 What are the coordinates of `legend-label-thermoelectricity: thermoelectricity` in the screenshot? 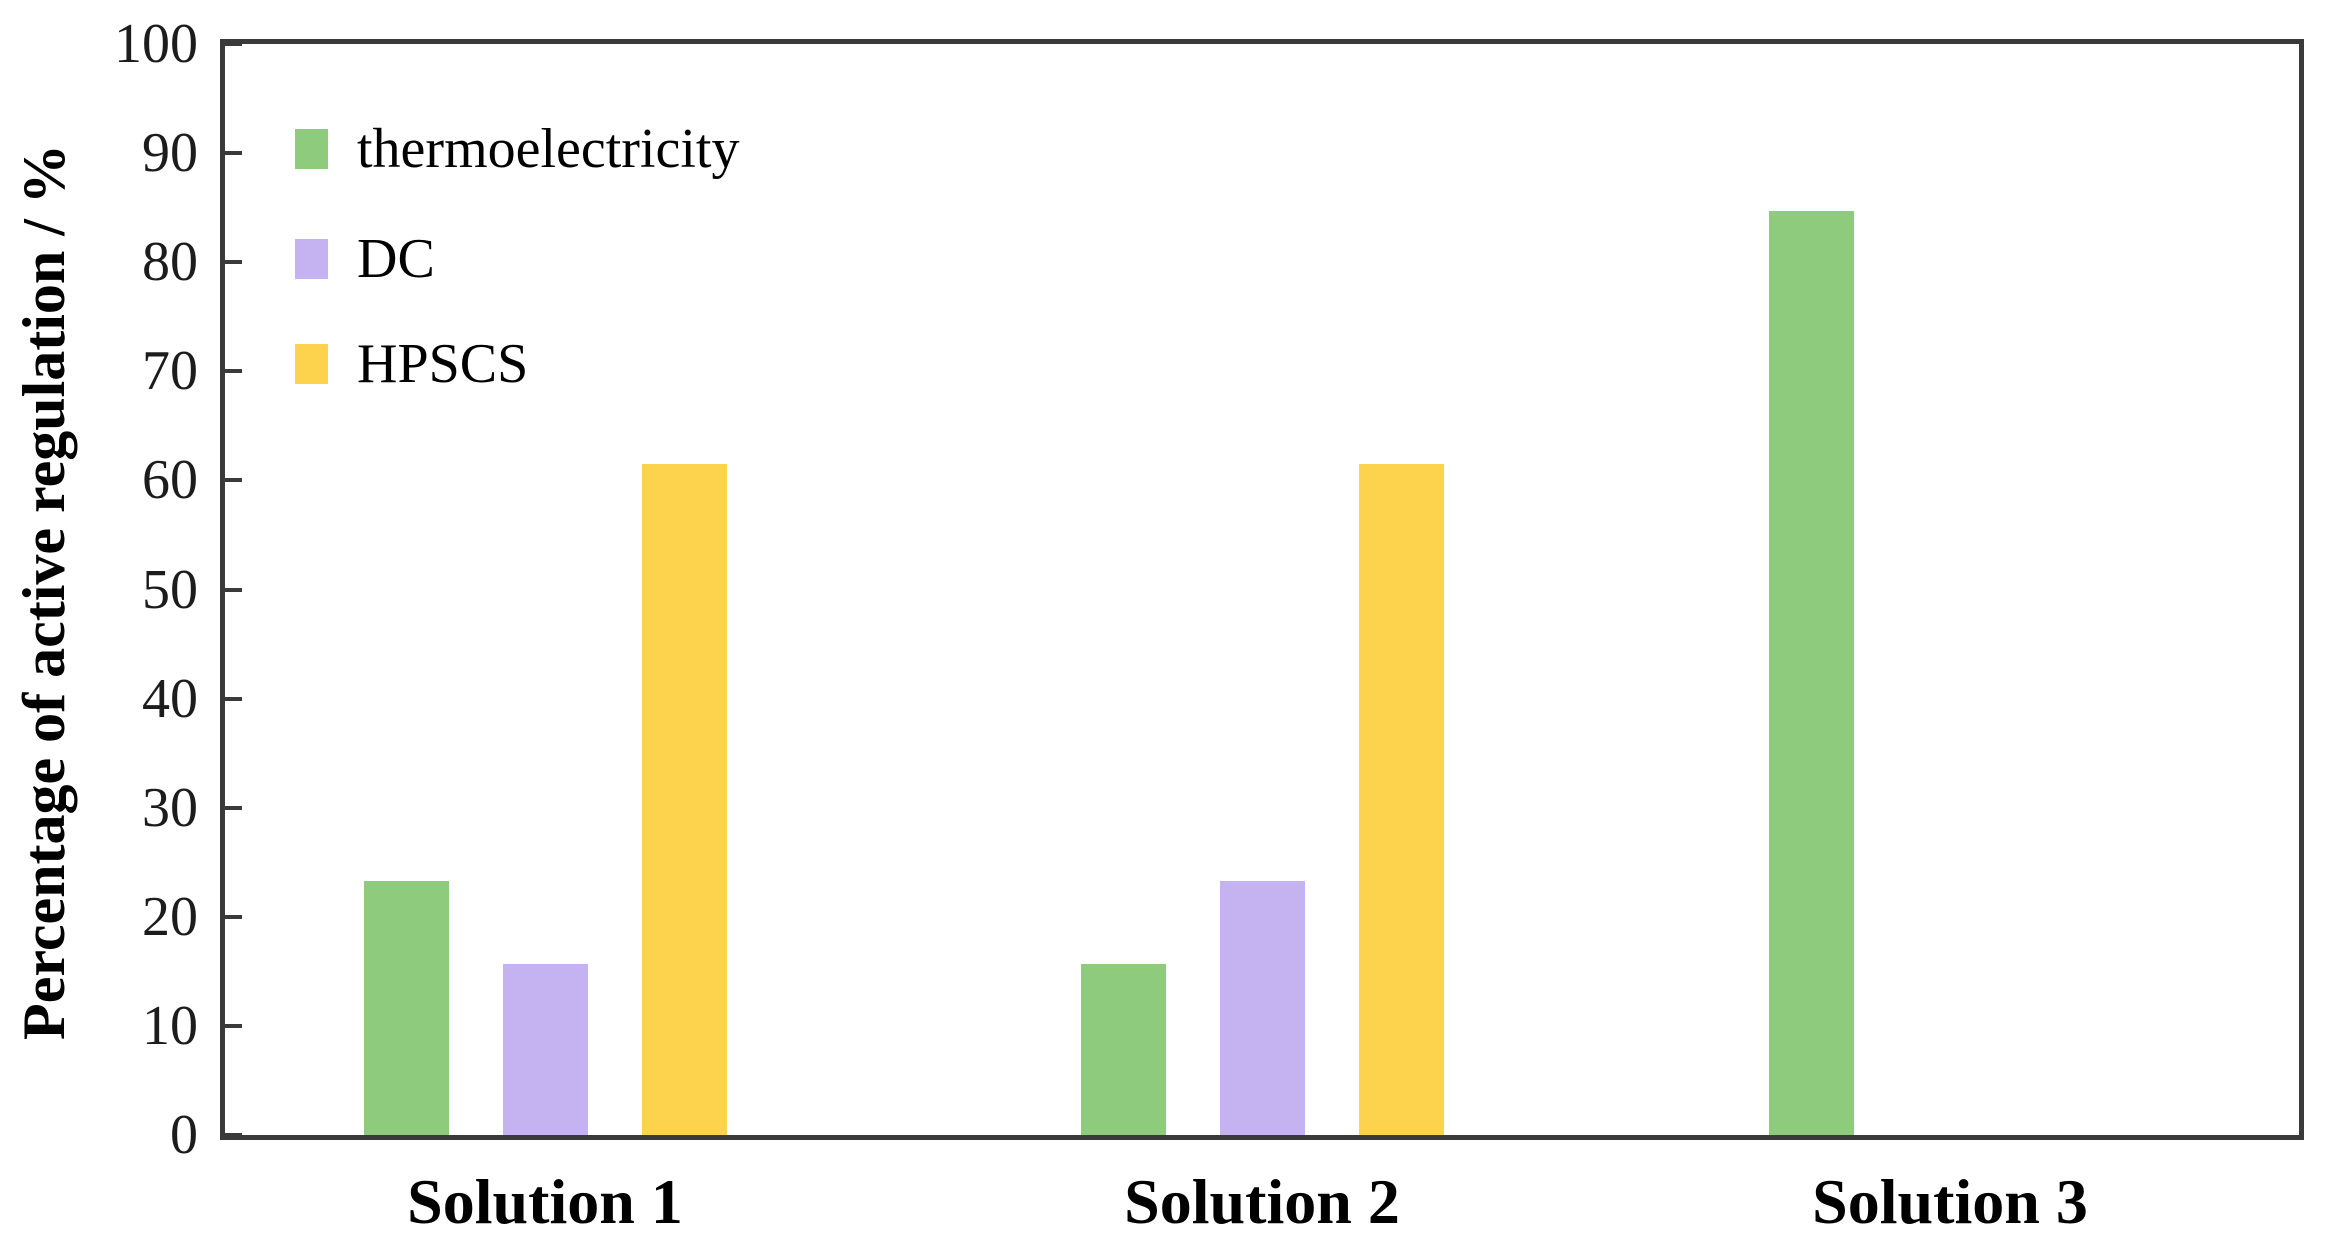 It's located at (548, 149).